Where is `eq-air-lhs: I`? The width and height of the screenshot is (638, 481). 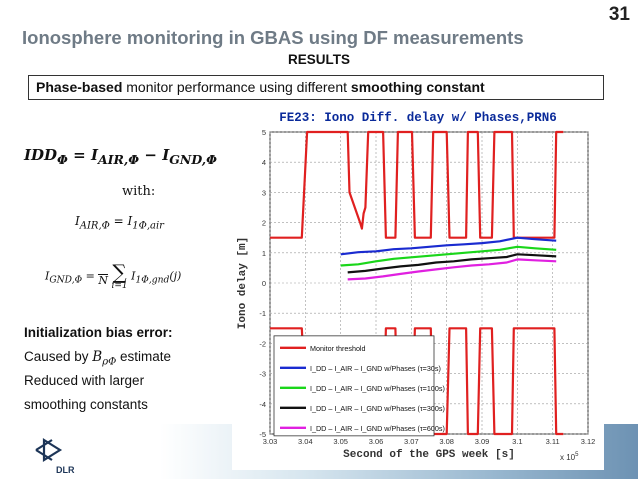
eq-air-lhs: I is located at coordinates (77, 221).